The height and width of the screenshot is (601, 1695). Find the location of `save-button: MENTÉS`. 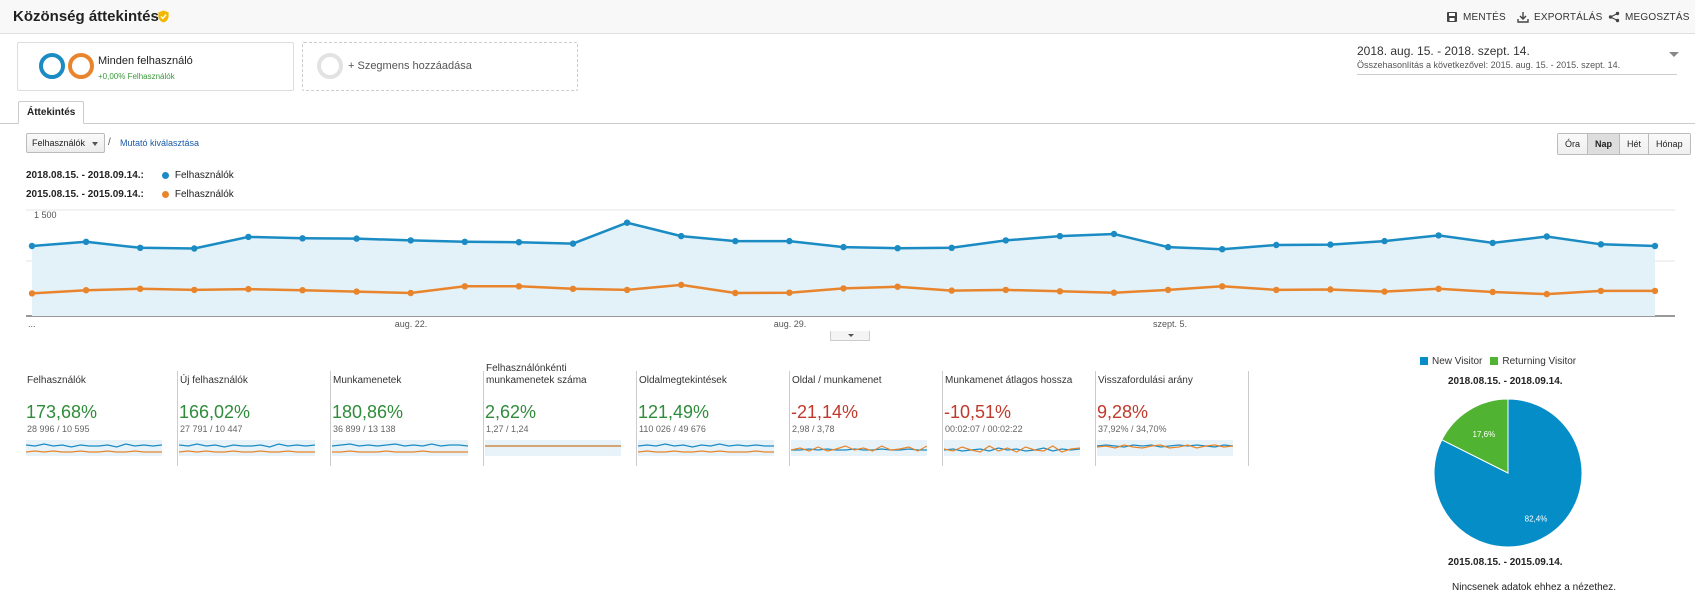

save-button: MENTÉS is located at coordinates (1476, 17).